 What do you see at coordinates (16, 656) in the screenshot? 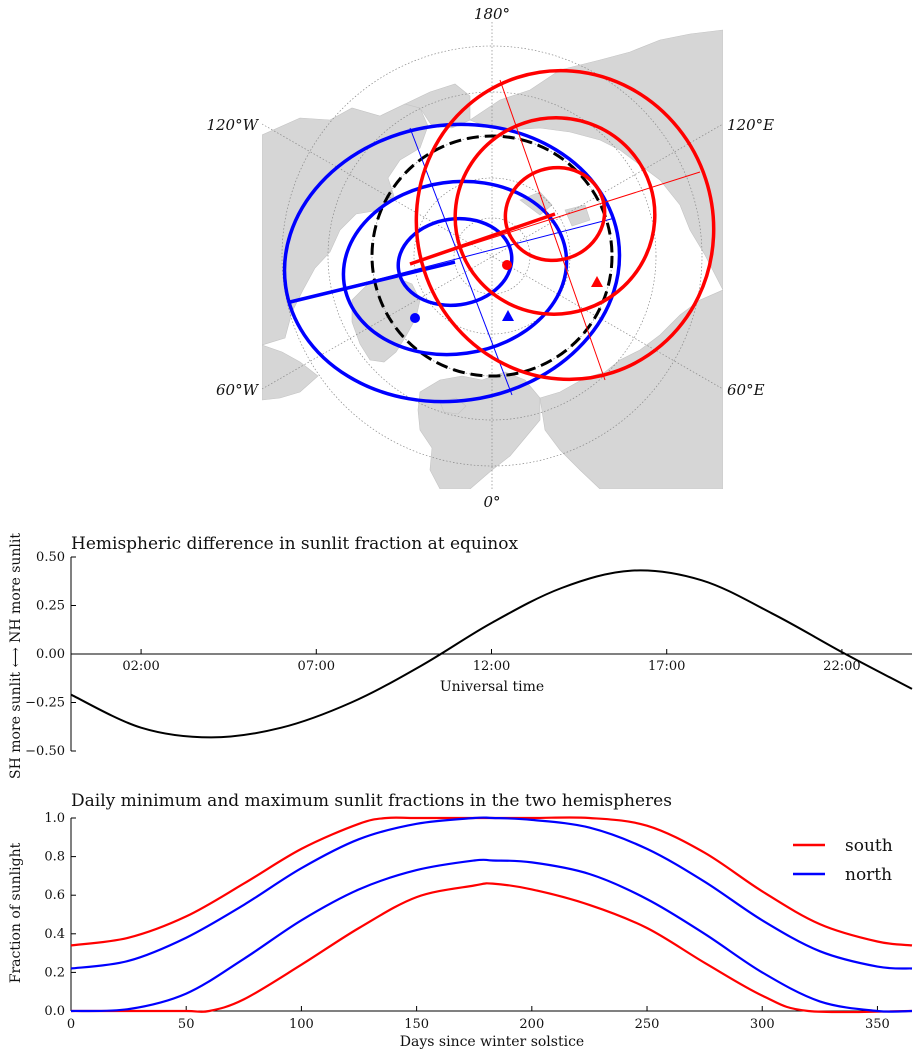
I see `chart2-ylabel: SH more sunlit ⟷ NH more sunlit` at bounding box center [16, 656].